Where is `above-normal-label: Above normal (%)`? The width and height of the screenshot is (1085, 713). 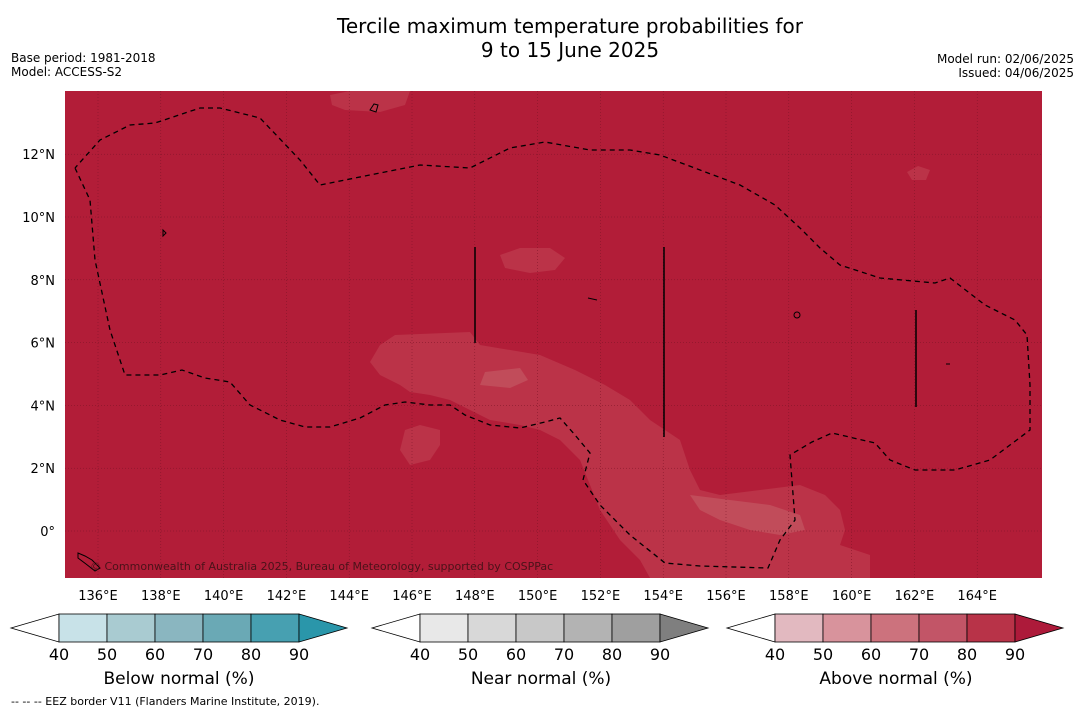
above-normal-label: Above normal (%) is located at coordinates (896, 679).